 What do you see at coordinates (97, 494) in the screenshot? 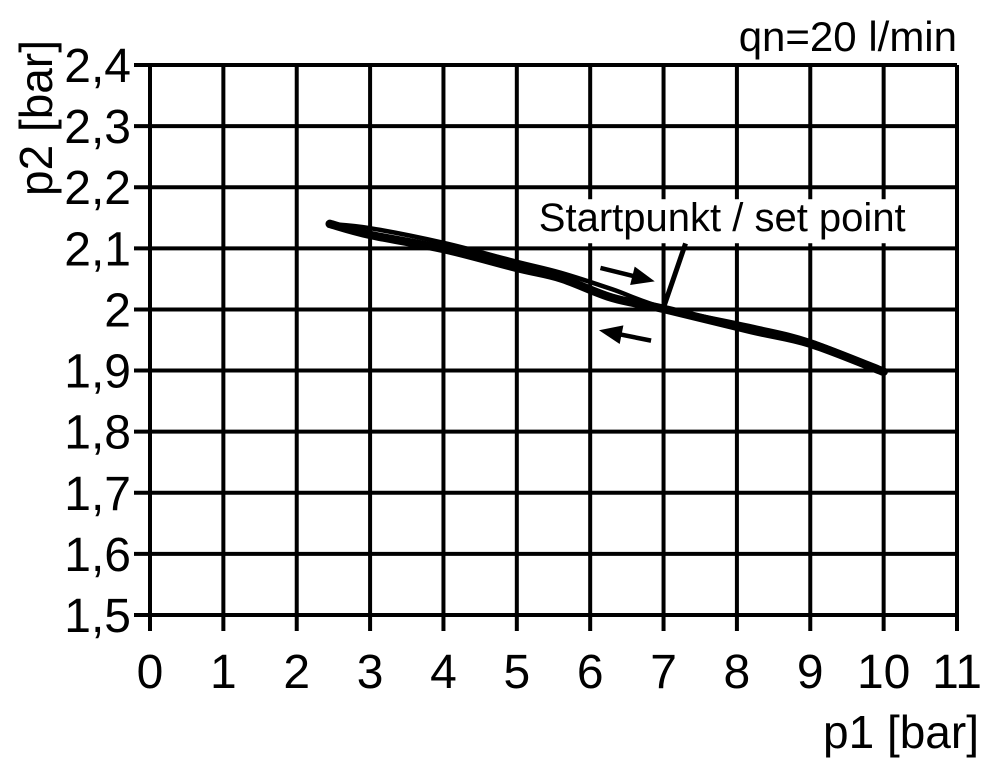
I see `y-tick-label: 1,7` at bounding box center [97, 494].